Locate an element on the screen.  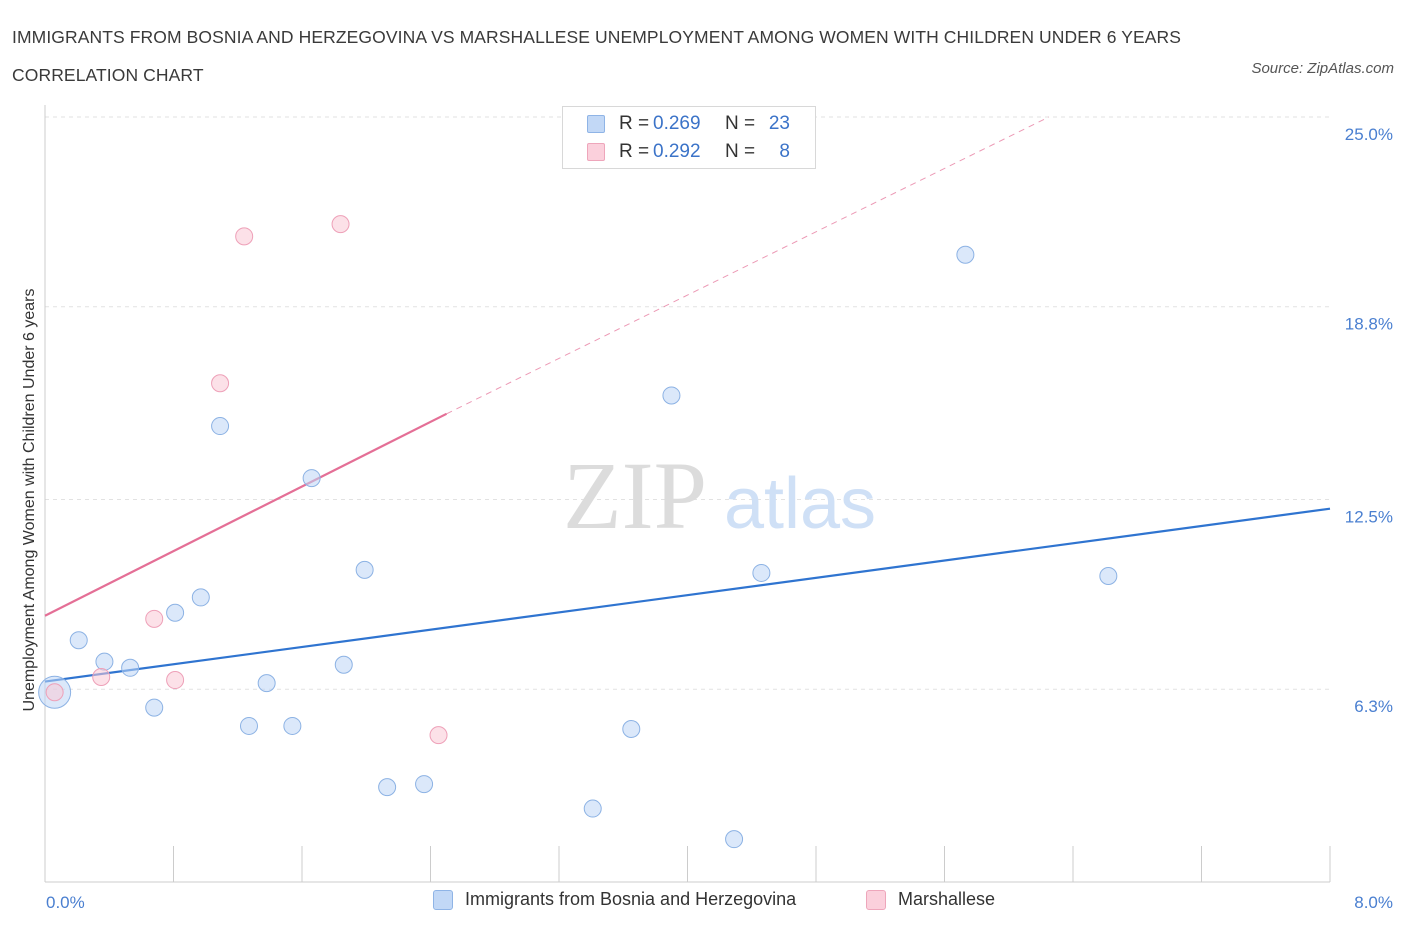
watermark-zip: ZIP is located at coordinates (635, 495).